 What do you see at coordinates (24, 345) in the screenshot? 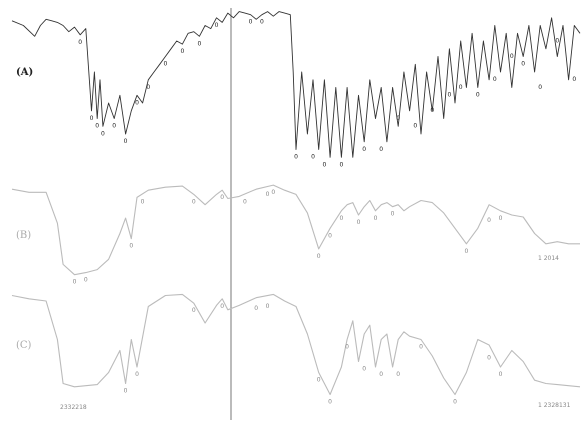
I see `panel-label-c: (C)` at bounding box center [24, 345].